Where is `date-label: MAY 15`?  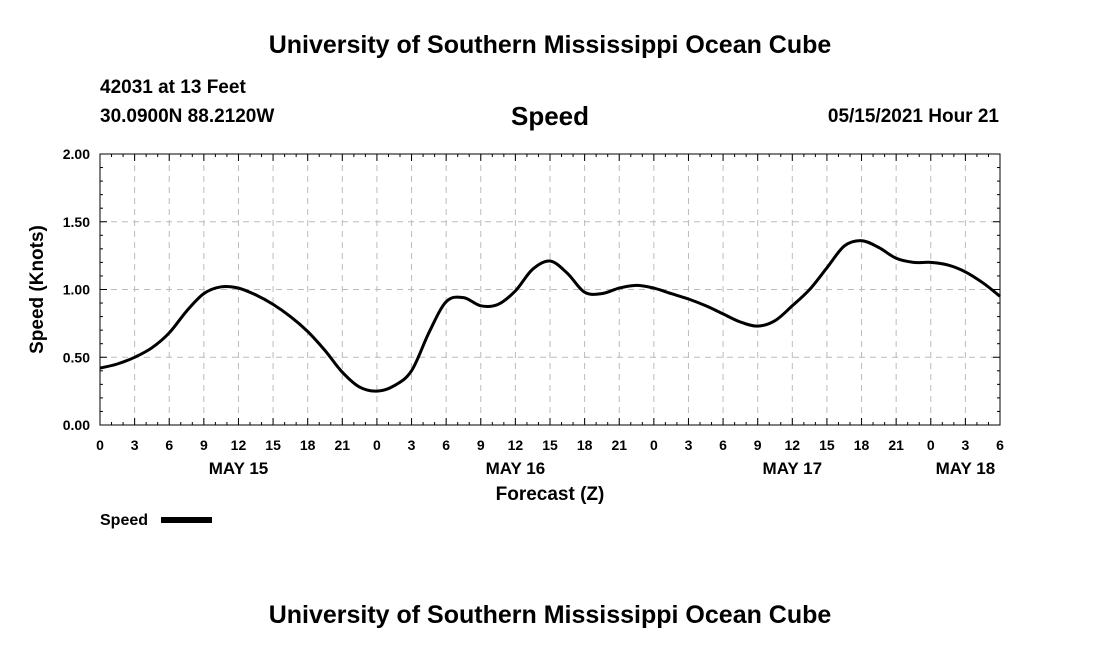
date-label: MAY 15 is located at coordinates (239, 468).